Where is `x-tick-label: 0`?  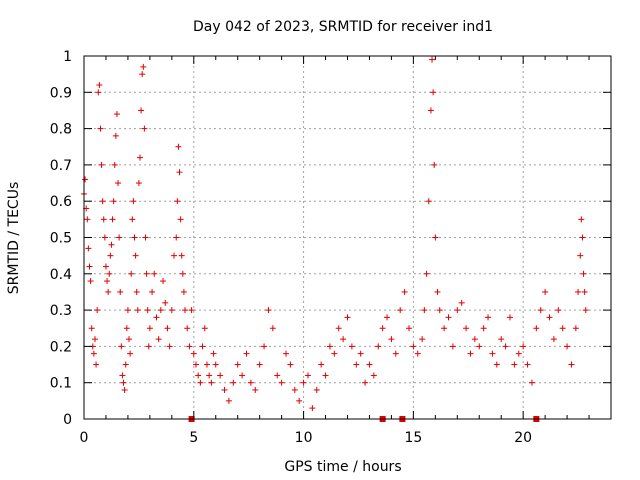
x-tick-label: 0 is located at coordinates (84, 438).